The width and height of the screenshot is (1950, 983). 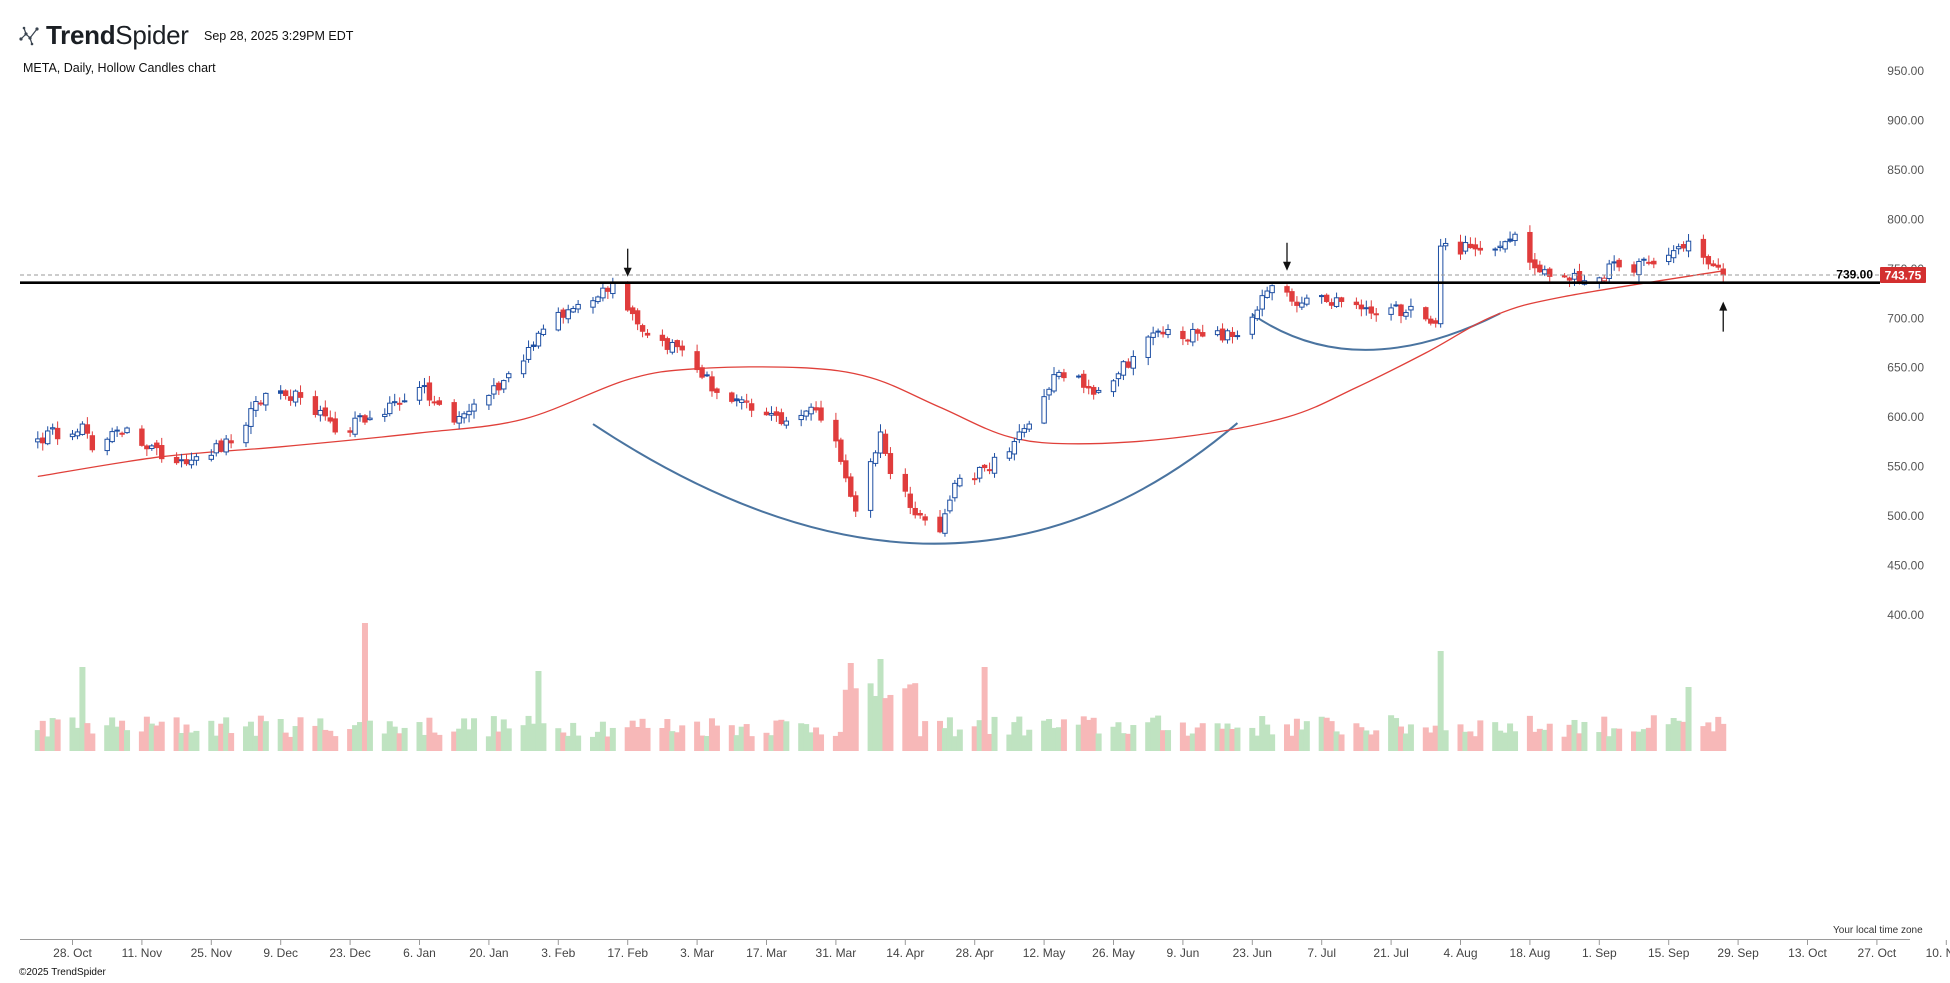 I want to click on brand-logo: TrendSpider, so click(x=103, y=35).